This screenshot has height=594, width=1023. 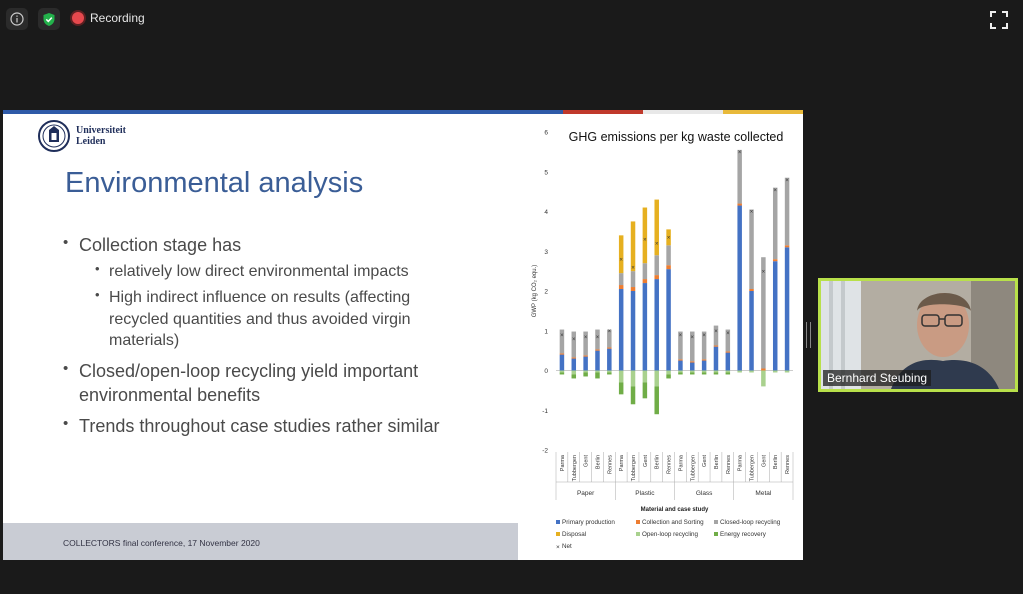 I want to click on info-icon, so click(x=17, y=19).